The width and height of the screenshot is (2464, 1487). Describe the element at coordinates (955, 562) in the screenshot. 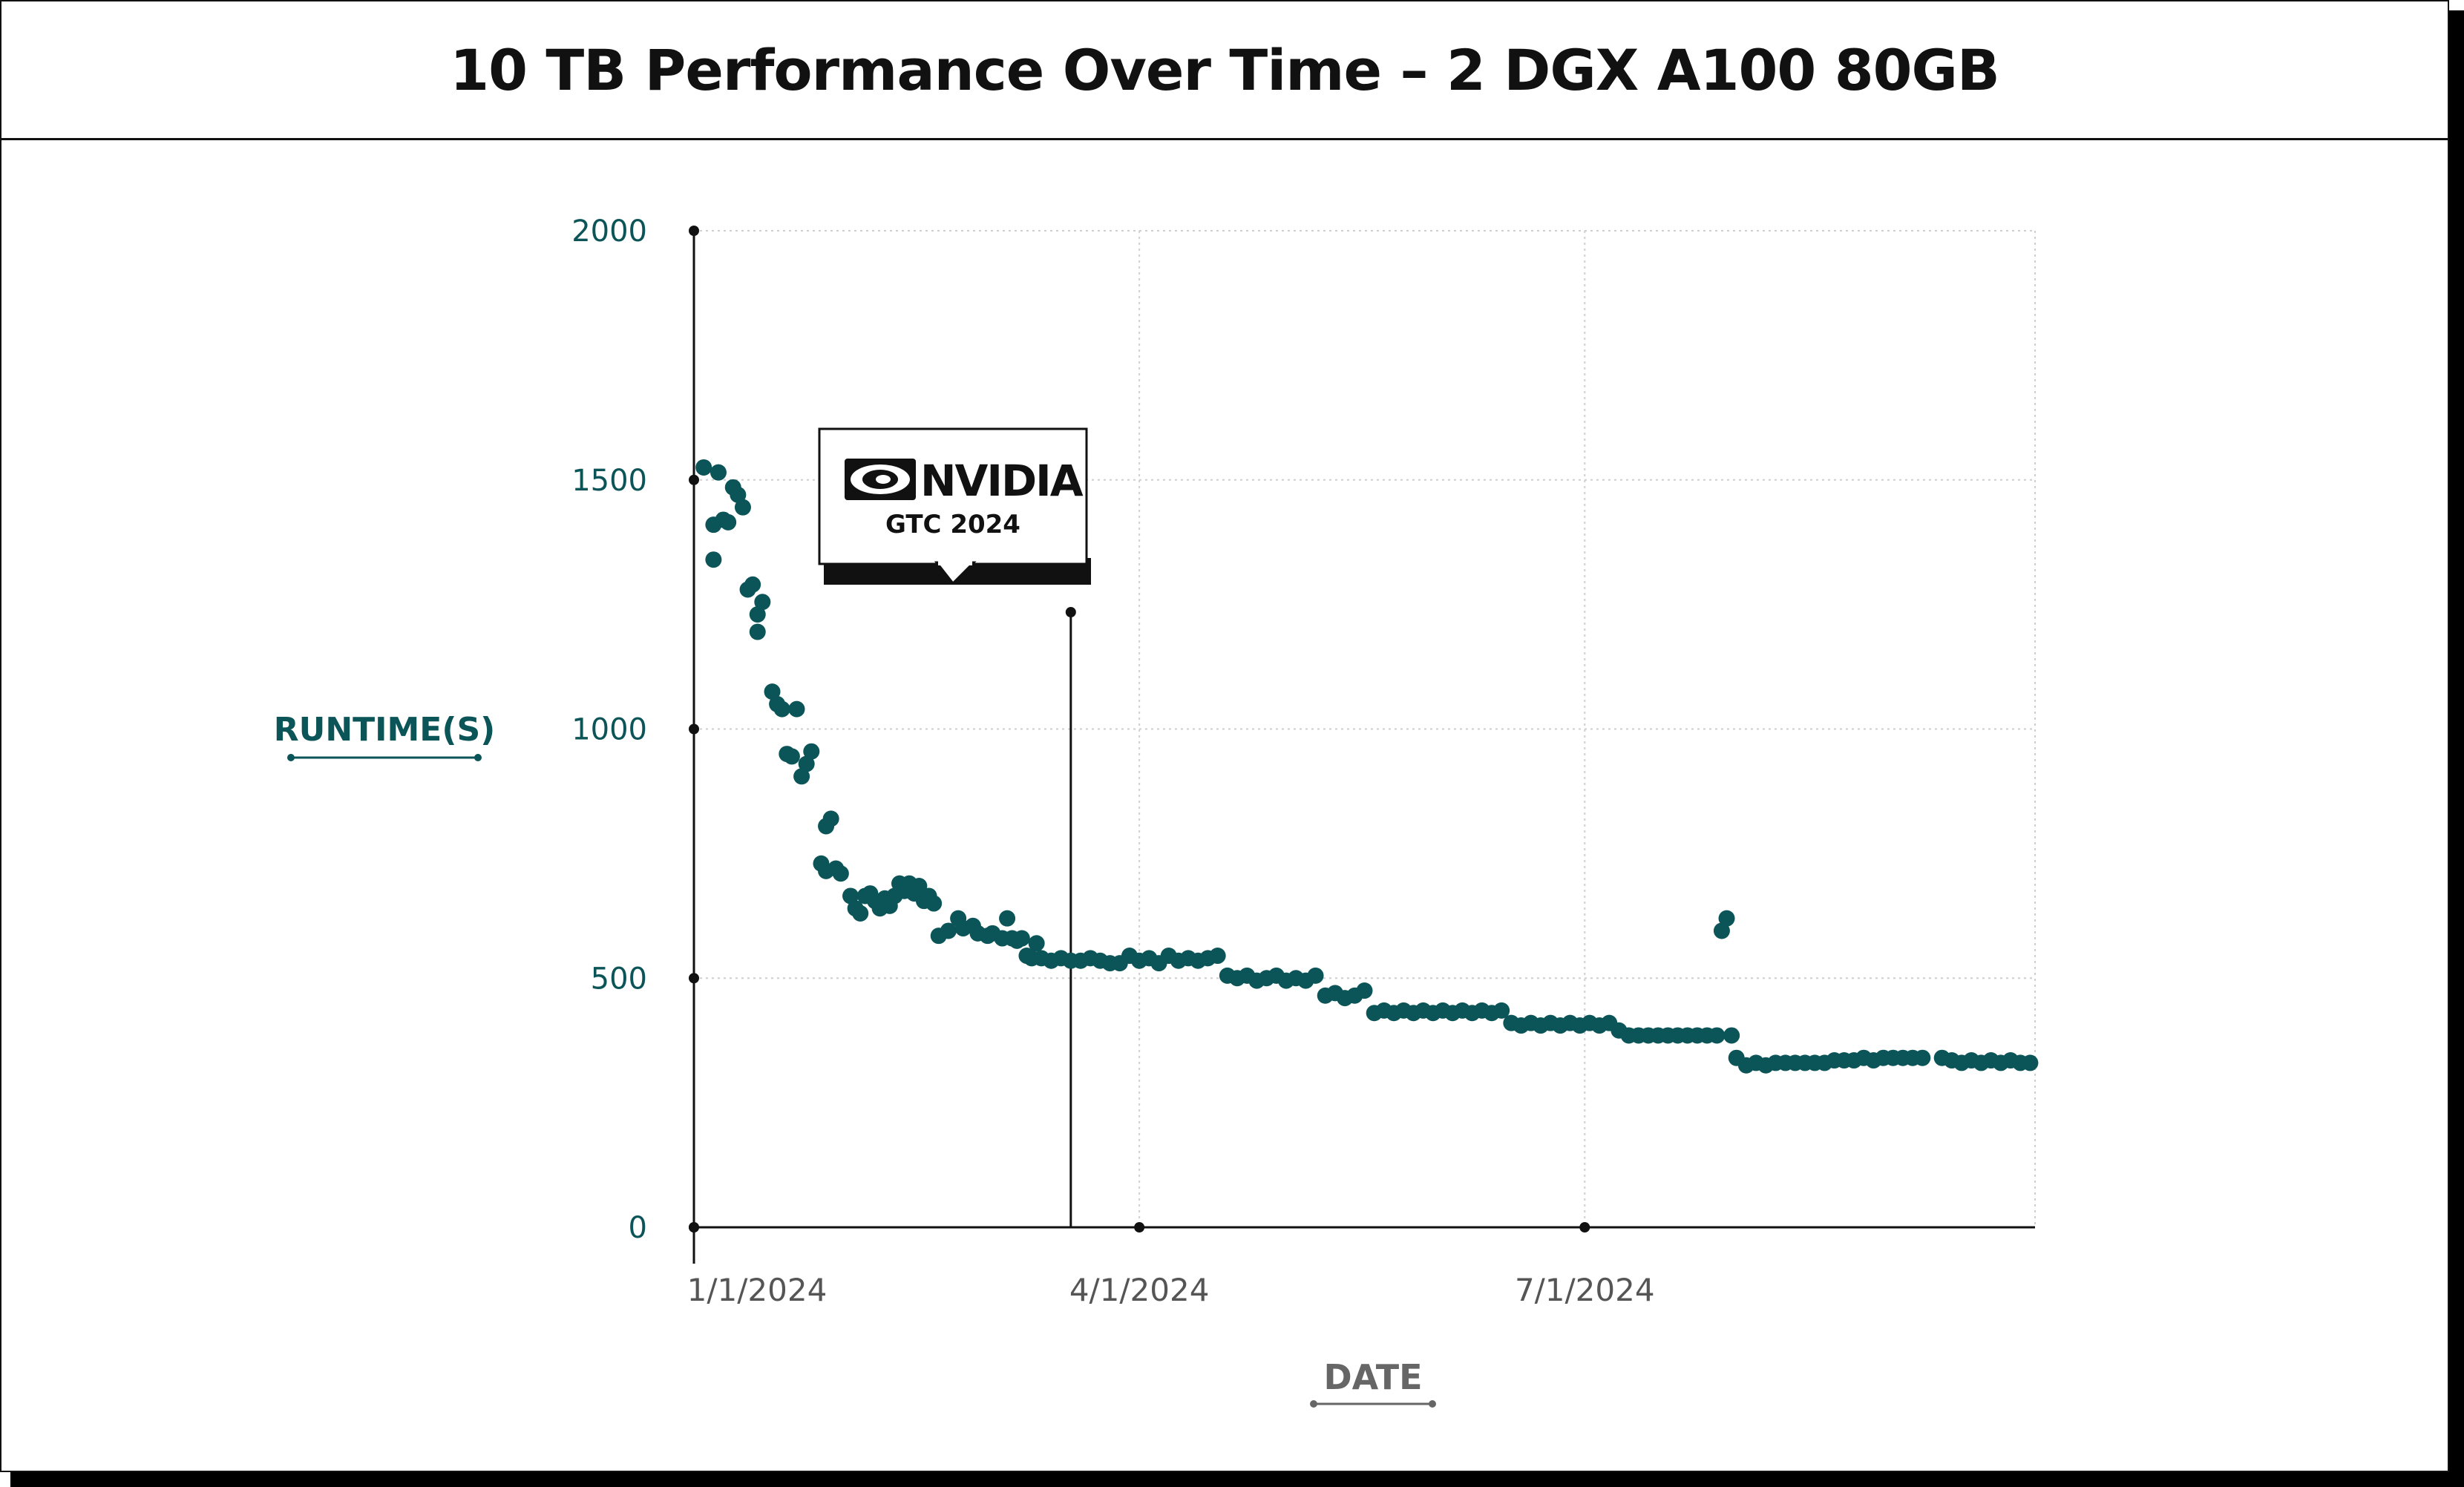

I see `callout-pointer-mask` at that location.